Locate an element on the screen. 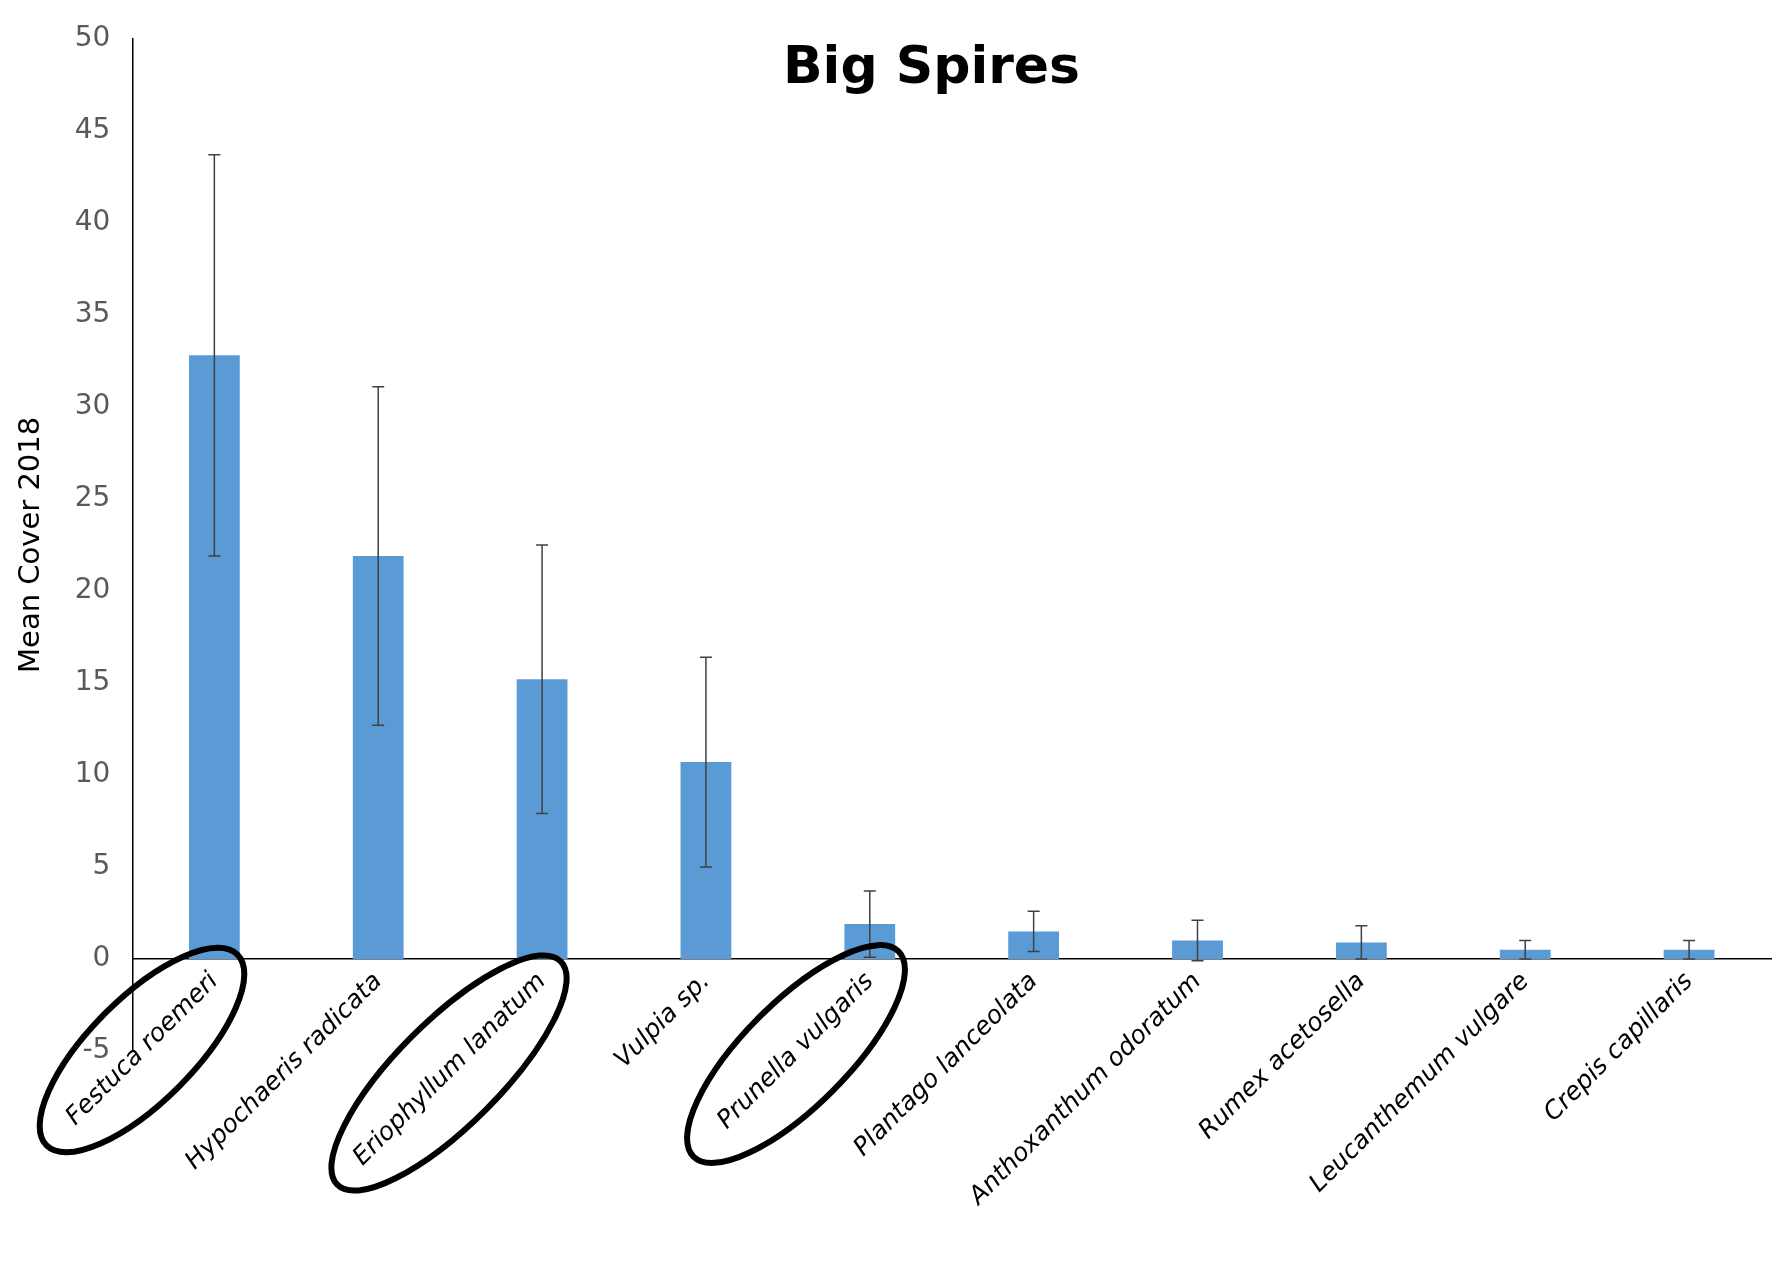  y-tick-label: 30 is located at coordinates (92, 405).